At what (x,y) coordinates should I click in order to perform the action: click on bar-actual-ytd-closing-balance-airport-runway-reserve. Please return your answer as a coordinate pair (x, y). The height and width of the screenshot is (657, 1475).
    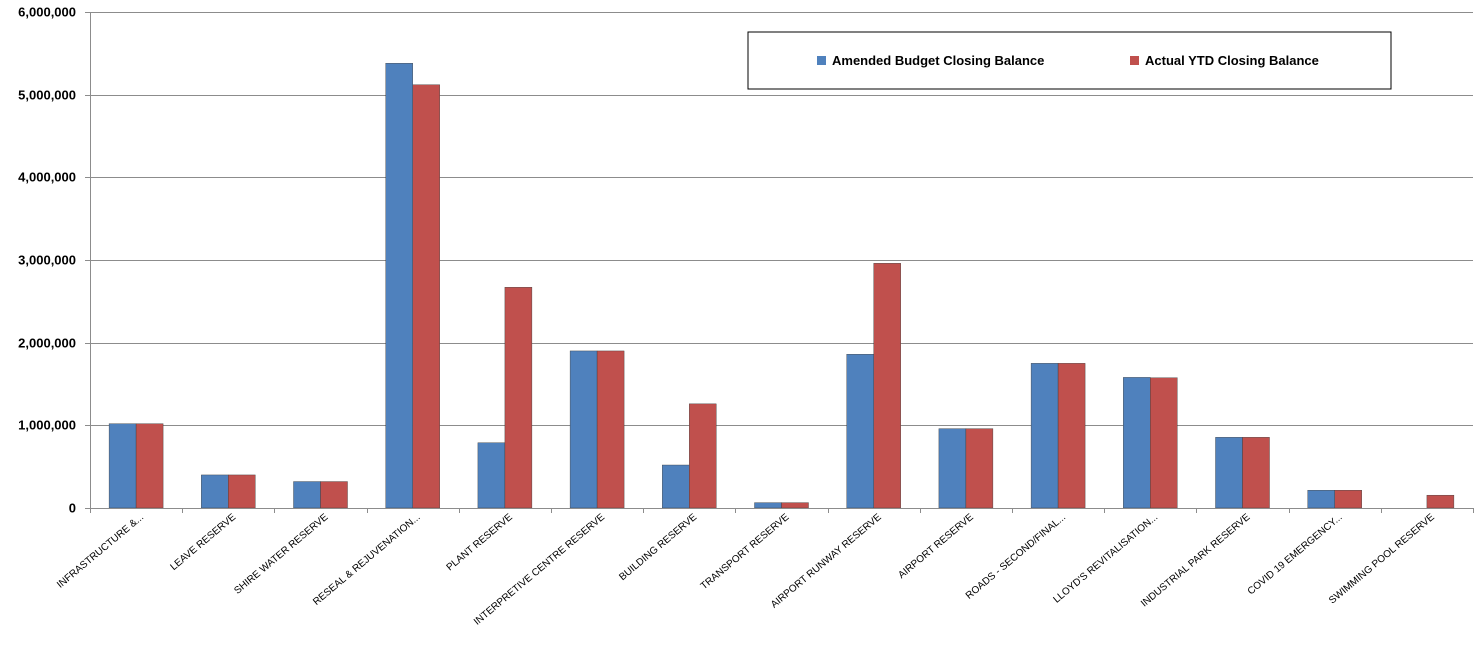
    Looking at the image, I should click on (887, 386).